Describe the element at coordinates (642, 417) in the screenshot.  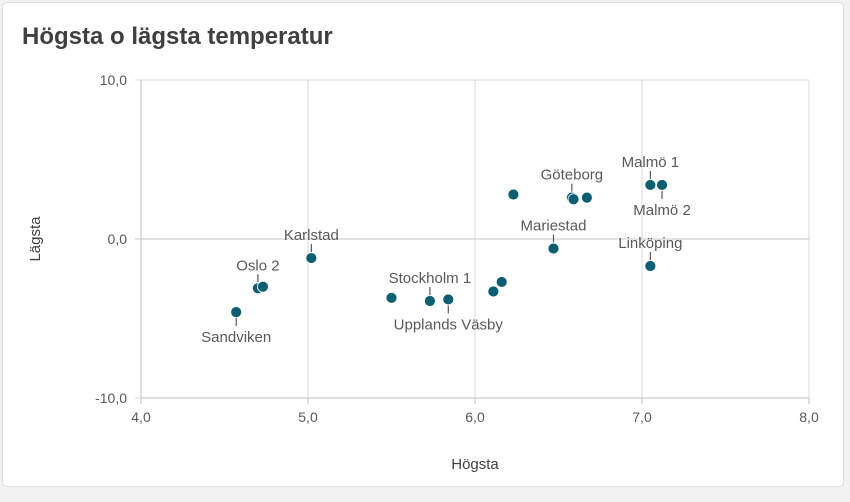
I see `x-tick-label: 7,0` at that location.